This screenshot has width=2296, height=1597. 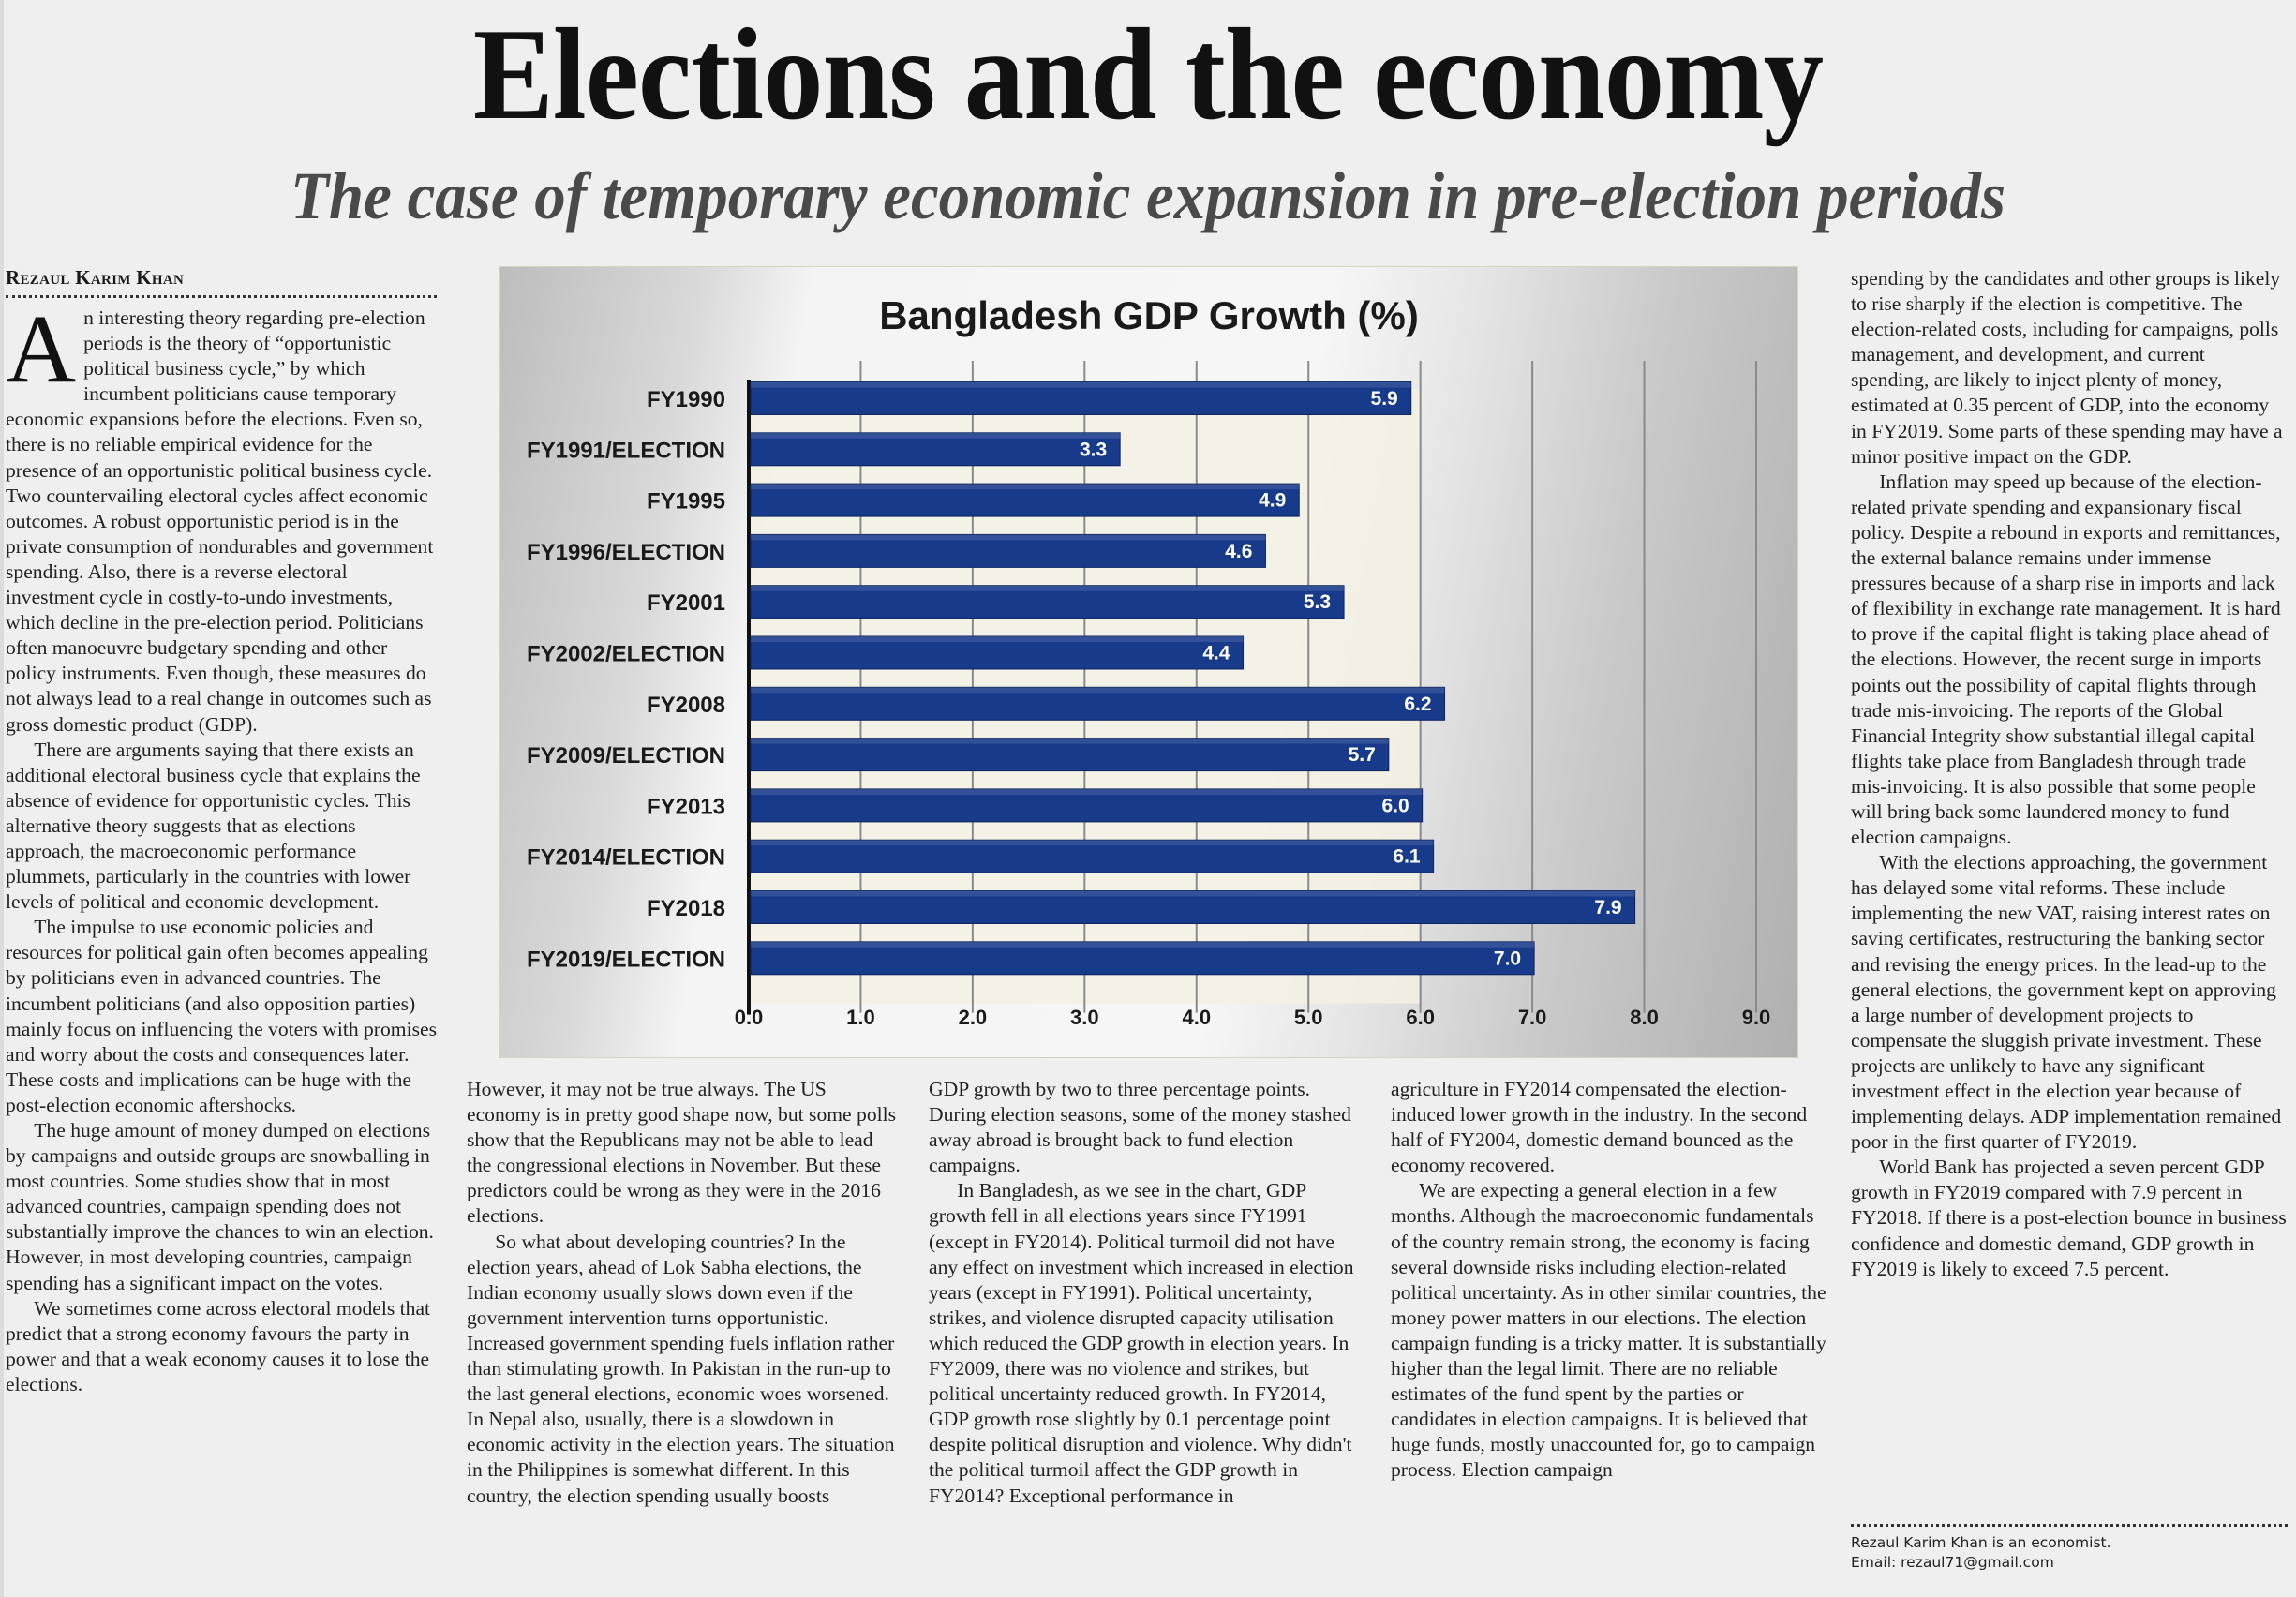 What do you see at coordinates (1197, 1017) in the screenshot?
I see `x-tick-label: 4.0` at bounding box center [1197, 1017].